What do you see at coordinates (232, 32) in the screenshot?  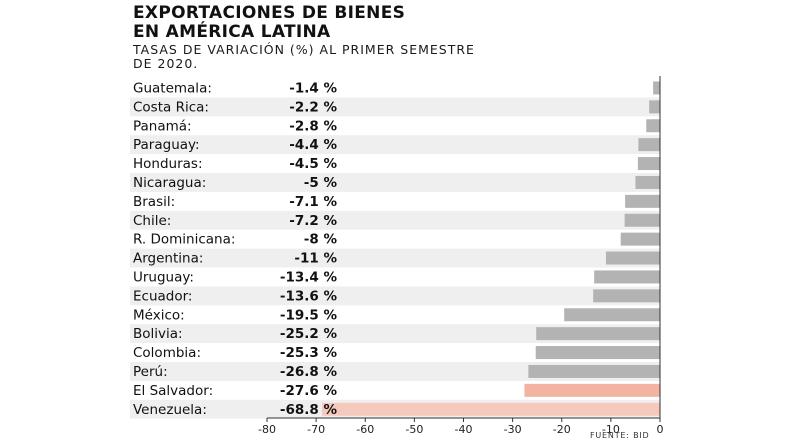 I see `title-line-2: EN AMÉRICA LATINA` at bounding box center [232, 32].